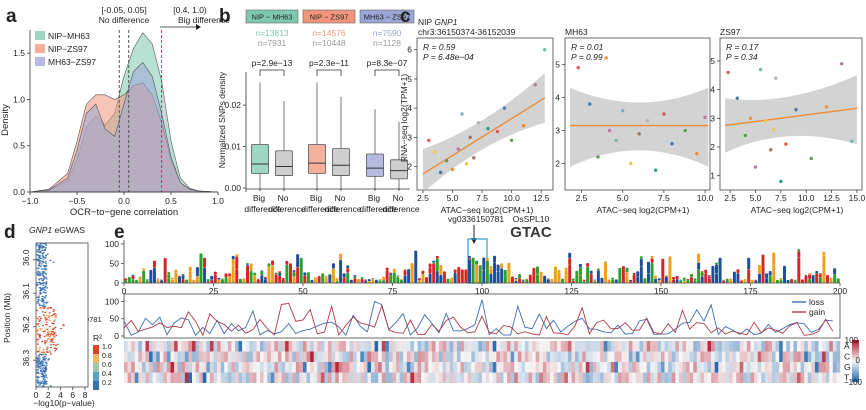  I want to click on boxplot-ytick-label: 0.01, so click(232, 147).